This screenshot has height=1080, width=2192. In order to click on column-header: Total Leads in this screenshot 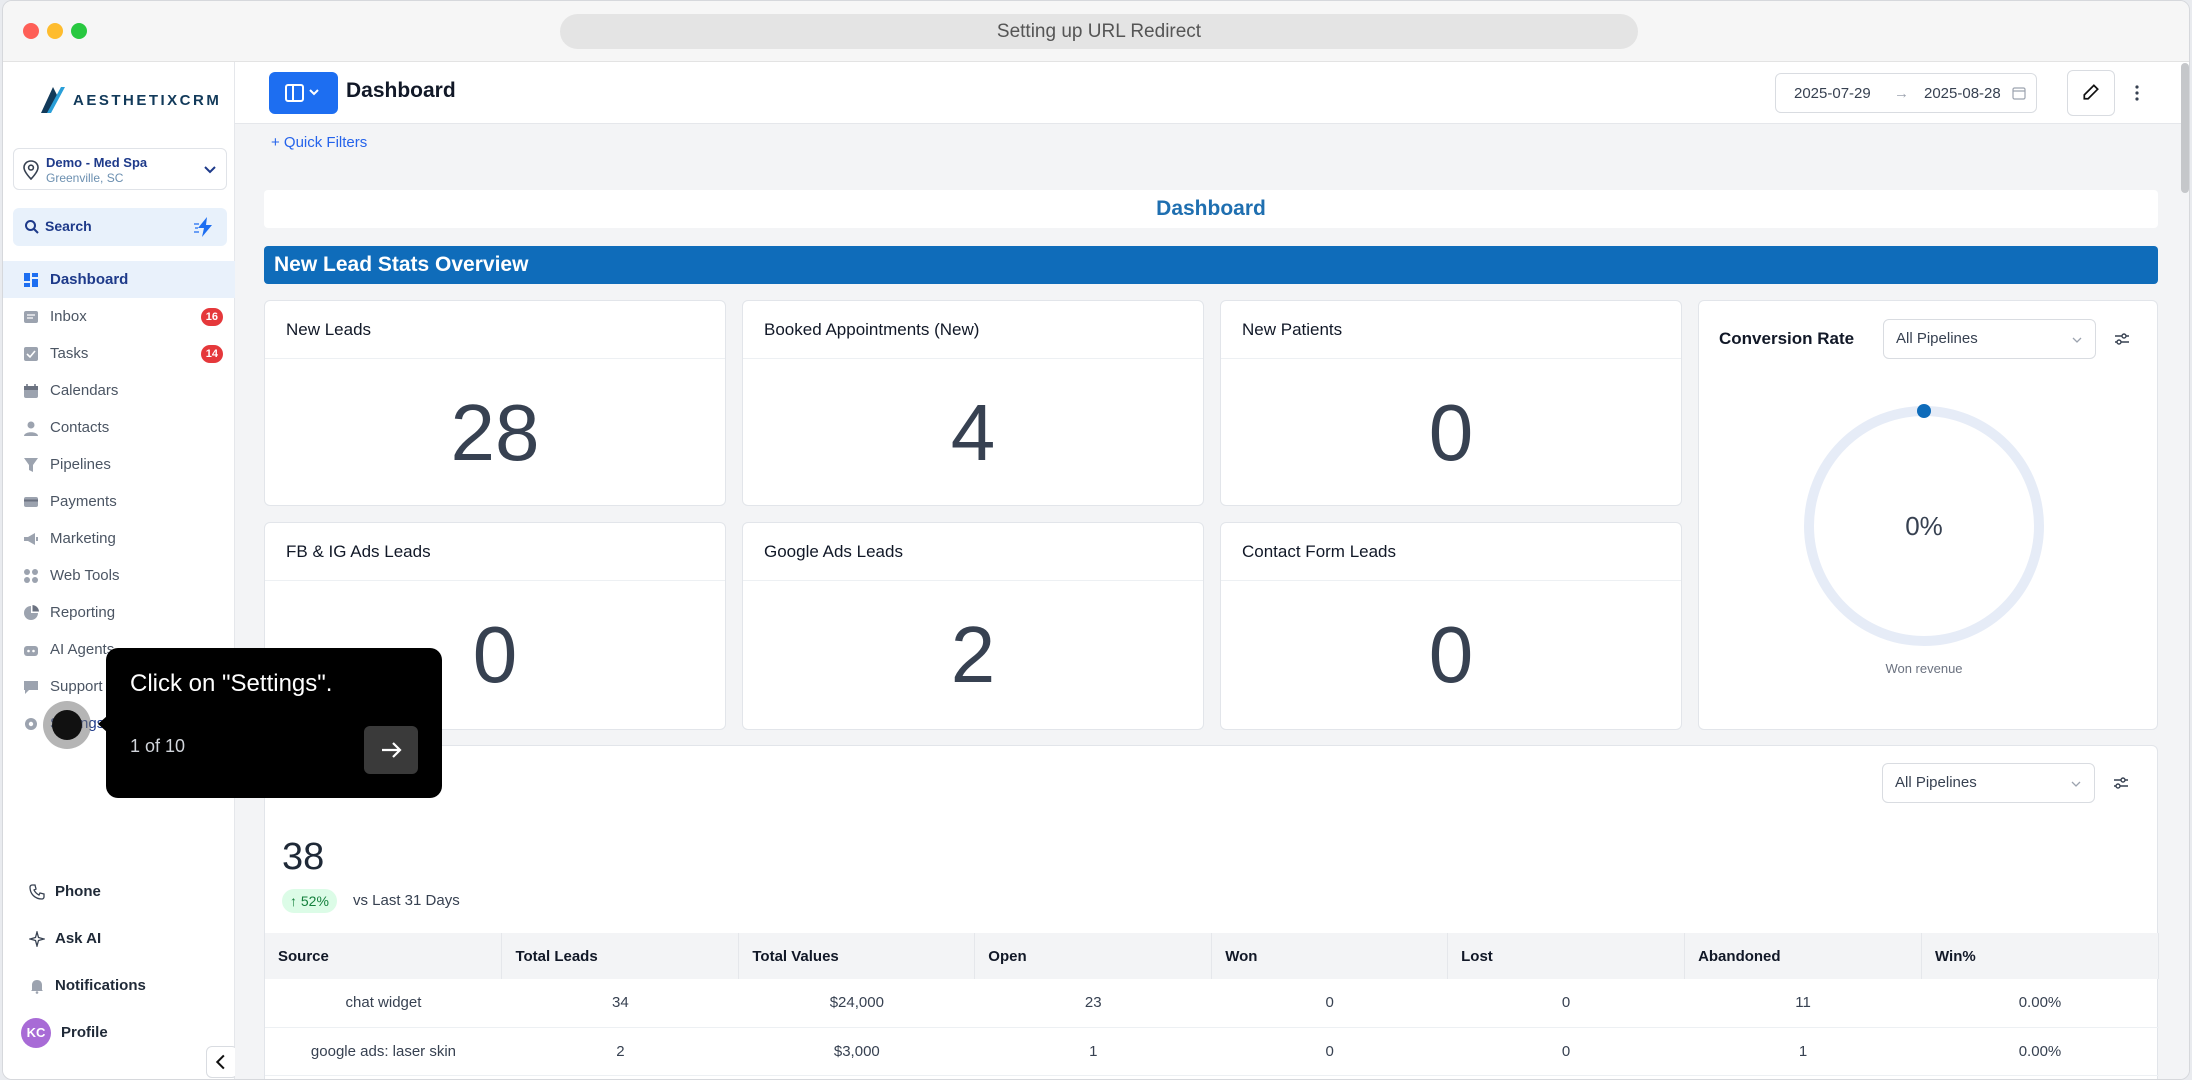, I will do `click(620, 956)`.